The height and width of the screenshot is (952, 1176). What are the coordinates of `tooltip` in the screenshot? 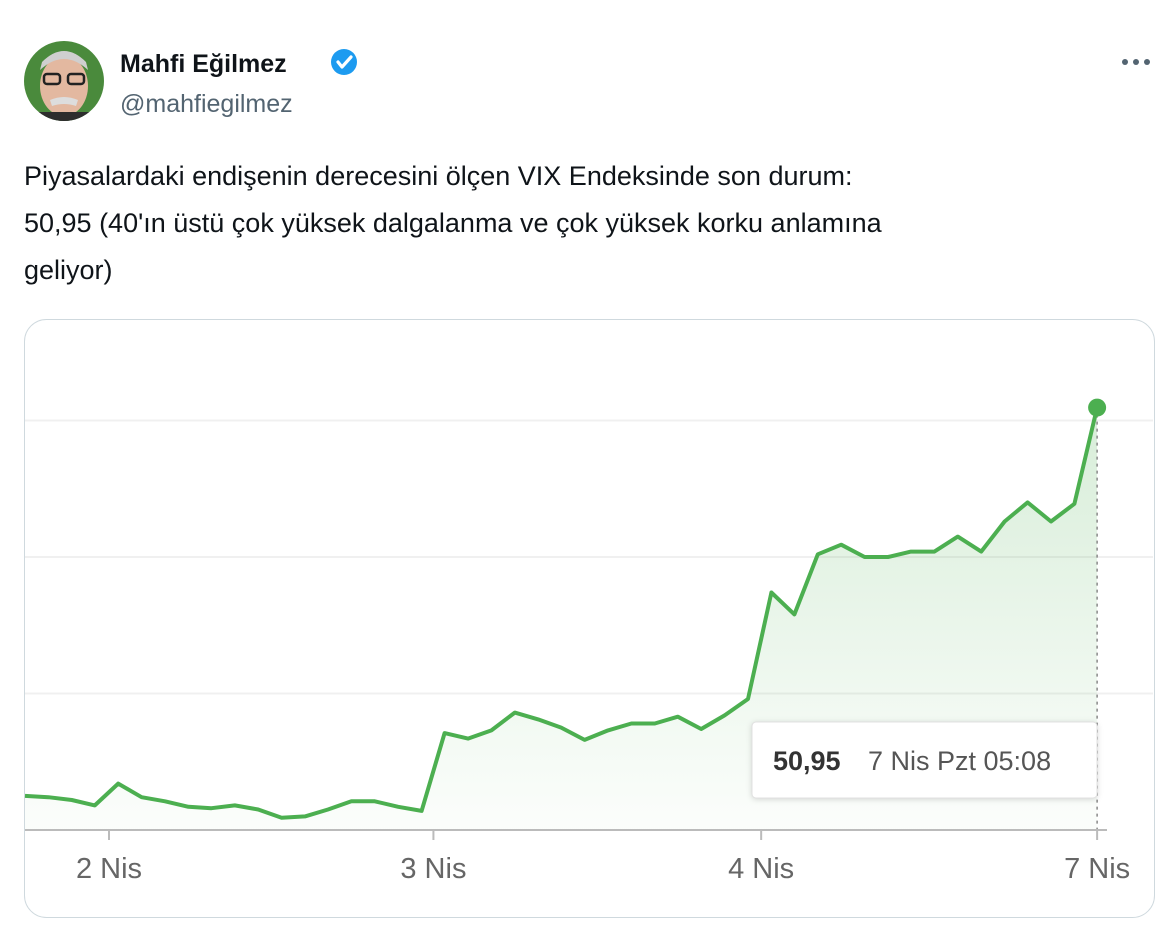 It's located at (924, 760).